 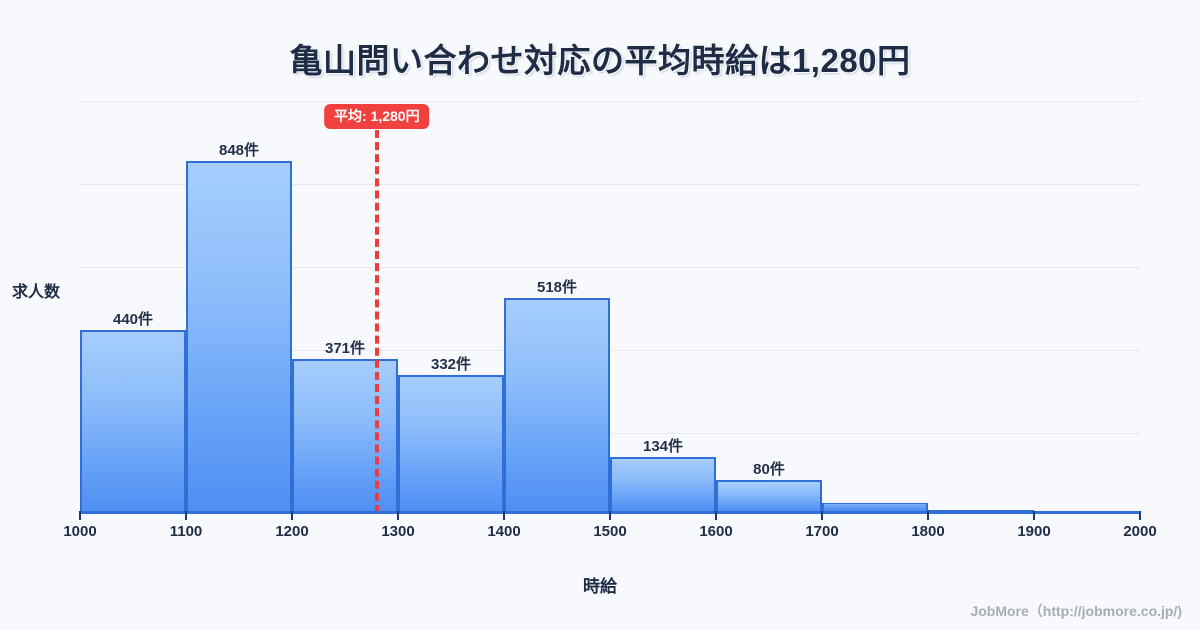 I want to click on footer-credit: JobMore（http://jobmore.co.jp/), so click(x=1076, y=611).